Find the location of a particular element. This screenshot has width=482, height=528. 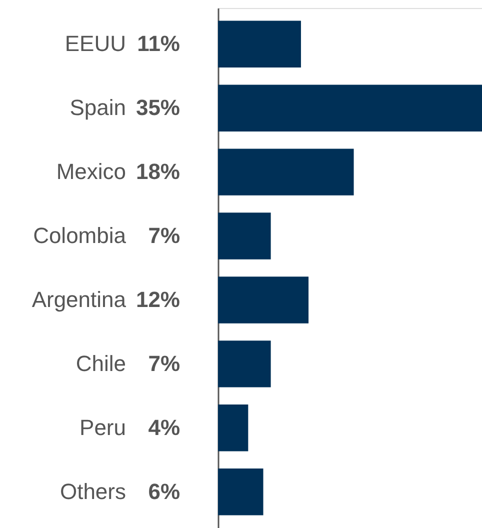

data-label: 6% is located at coordinates (164, 491).